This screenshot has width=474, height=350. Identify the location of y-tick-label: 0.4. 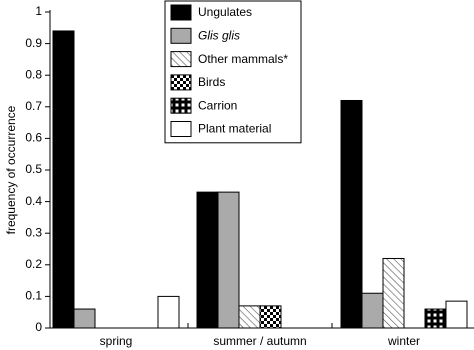
(33, 201).